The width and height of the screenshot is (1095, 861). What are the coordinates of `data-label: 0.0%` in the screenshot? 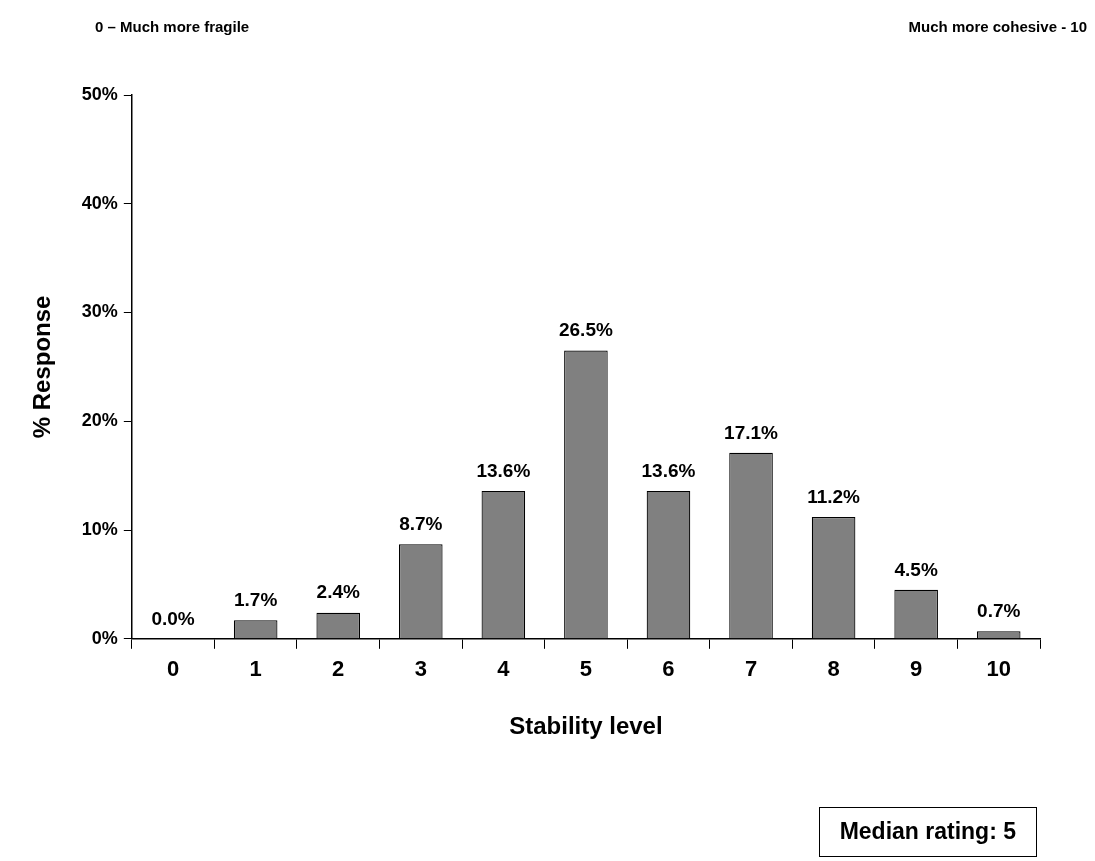 It's located at (173, 618).